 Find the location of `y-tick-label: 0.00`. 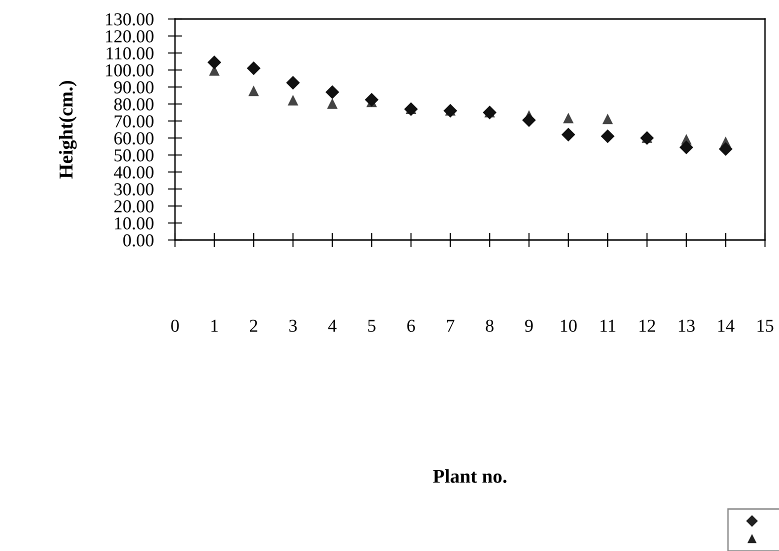

y-tick-label: 0.00 is located at coordinates (138, 240).